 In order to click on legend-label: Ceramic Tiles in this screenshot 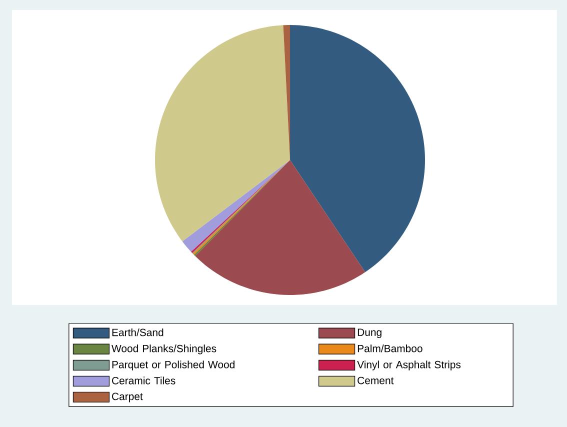, I will do `click(144, 380)`.